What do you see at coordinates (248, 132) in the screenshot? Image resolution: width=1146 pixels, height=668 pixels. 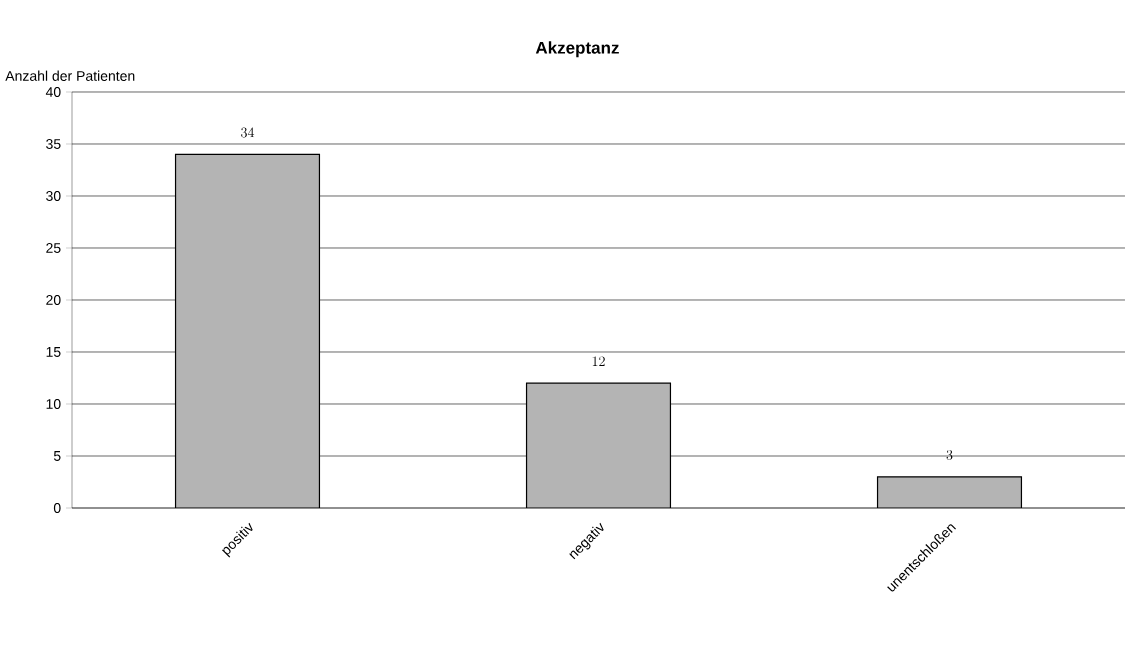 I see `data-label: 34` at bounding box center [248, 132].